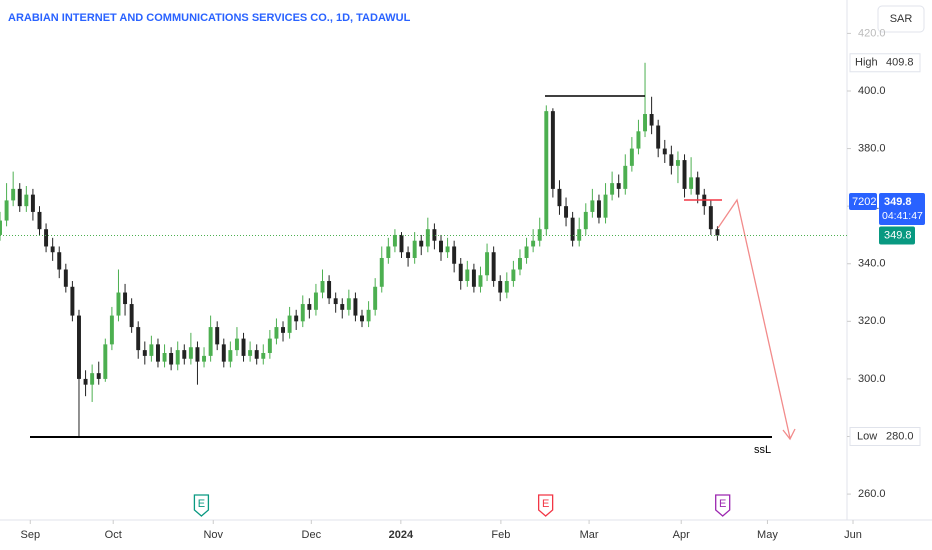 The image size is (932, 550). What do you see at coordinates (853, 535) in the screenshot?
I see `x-tick-label: Jun` at bounding box center [853, 535].